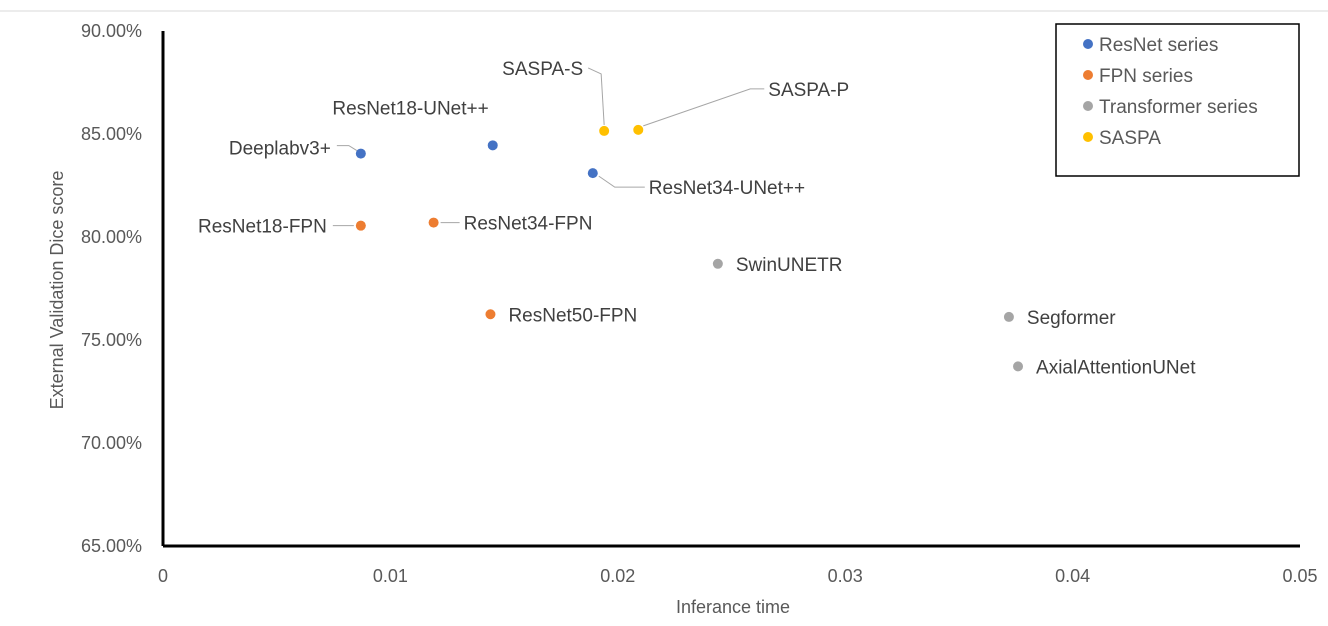 The height and width of the screenshot is (626, 1328). Describe the element at coordinates (1071, 318) in the screenshot. I see `point-label: Segformer` at that location.